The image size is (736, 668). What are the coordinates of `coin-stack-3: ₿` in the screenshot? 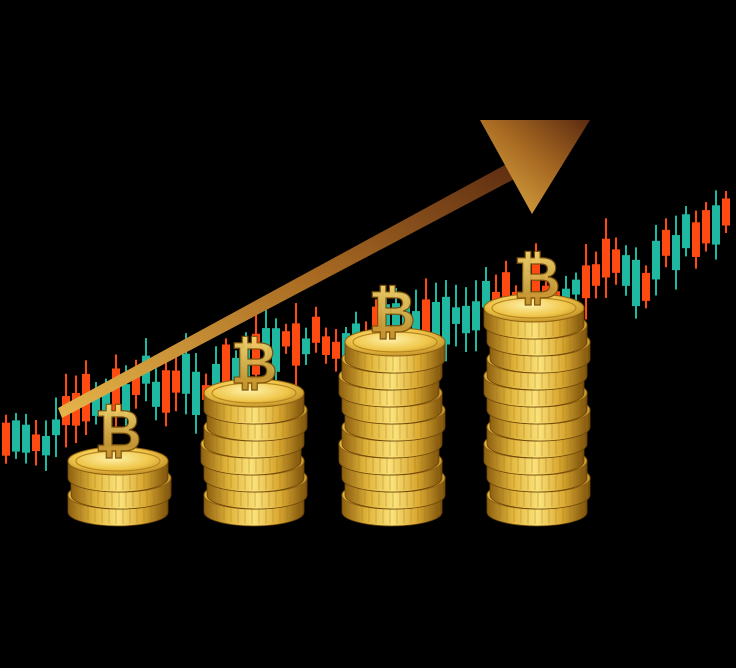 It's located at (392, 402).